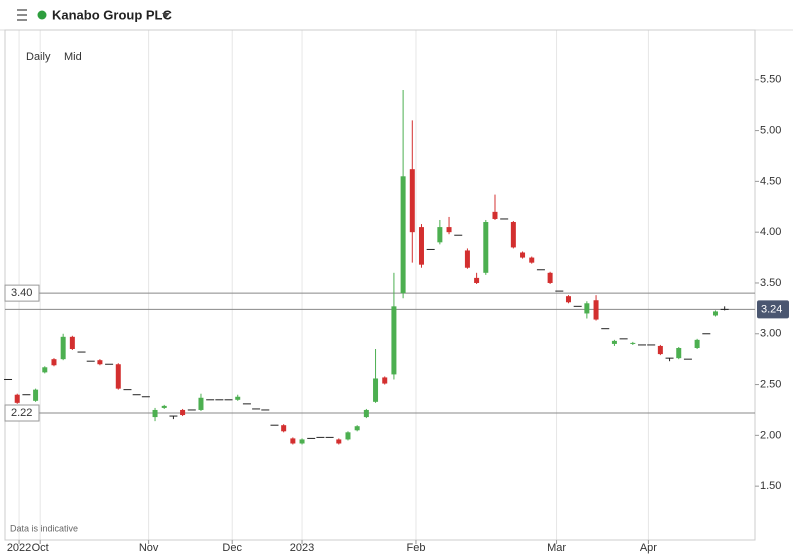  What do you see at coordinates (770, 384) in the screenshot?
I see `y-tick-label: 2.50` at bounding box center [770, 384].